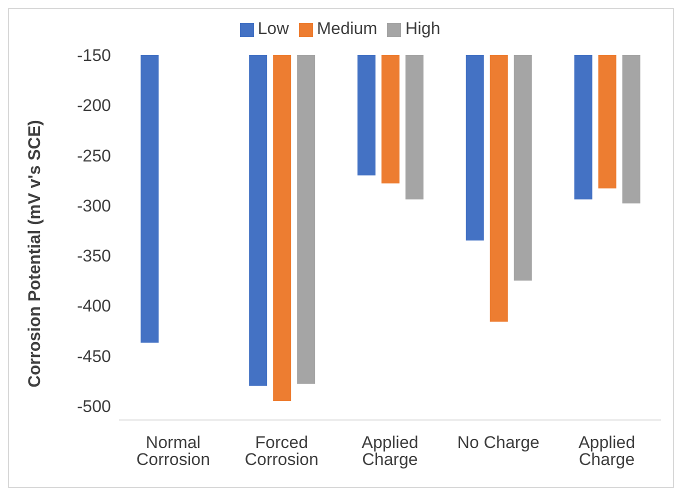 The width and height of the screenshot is (680, 494). What do you see at coordinates (498, 442) in the screenshot?
I see `x-tick-label: No Charge` at bounding box center [498, 442].